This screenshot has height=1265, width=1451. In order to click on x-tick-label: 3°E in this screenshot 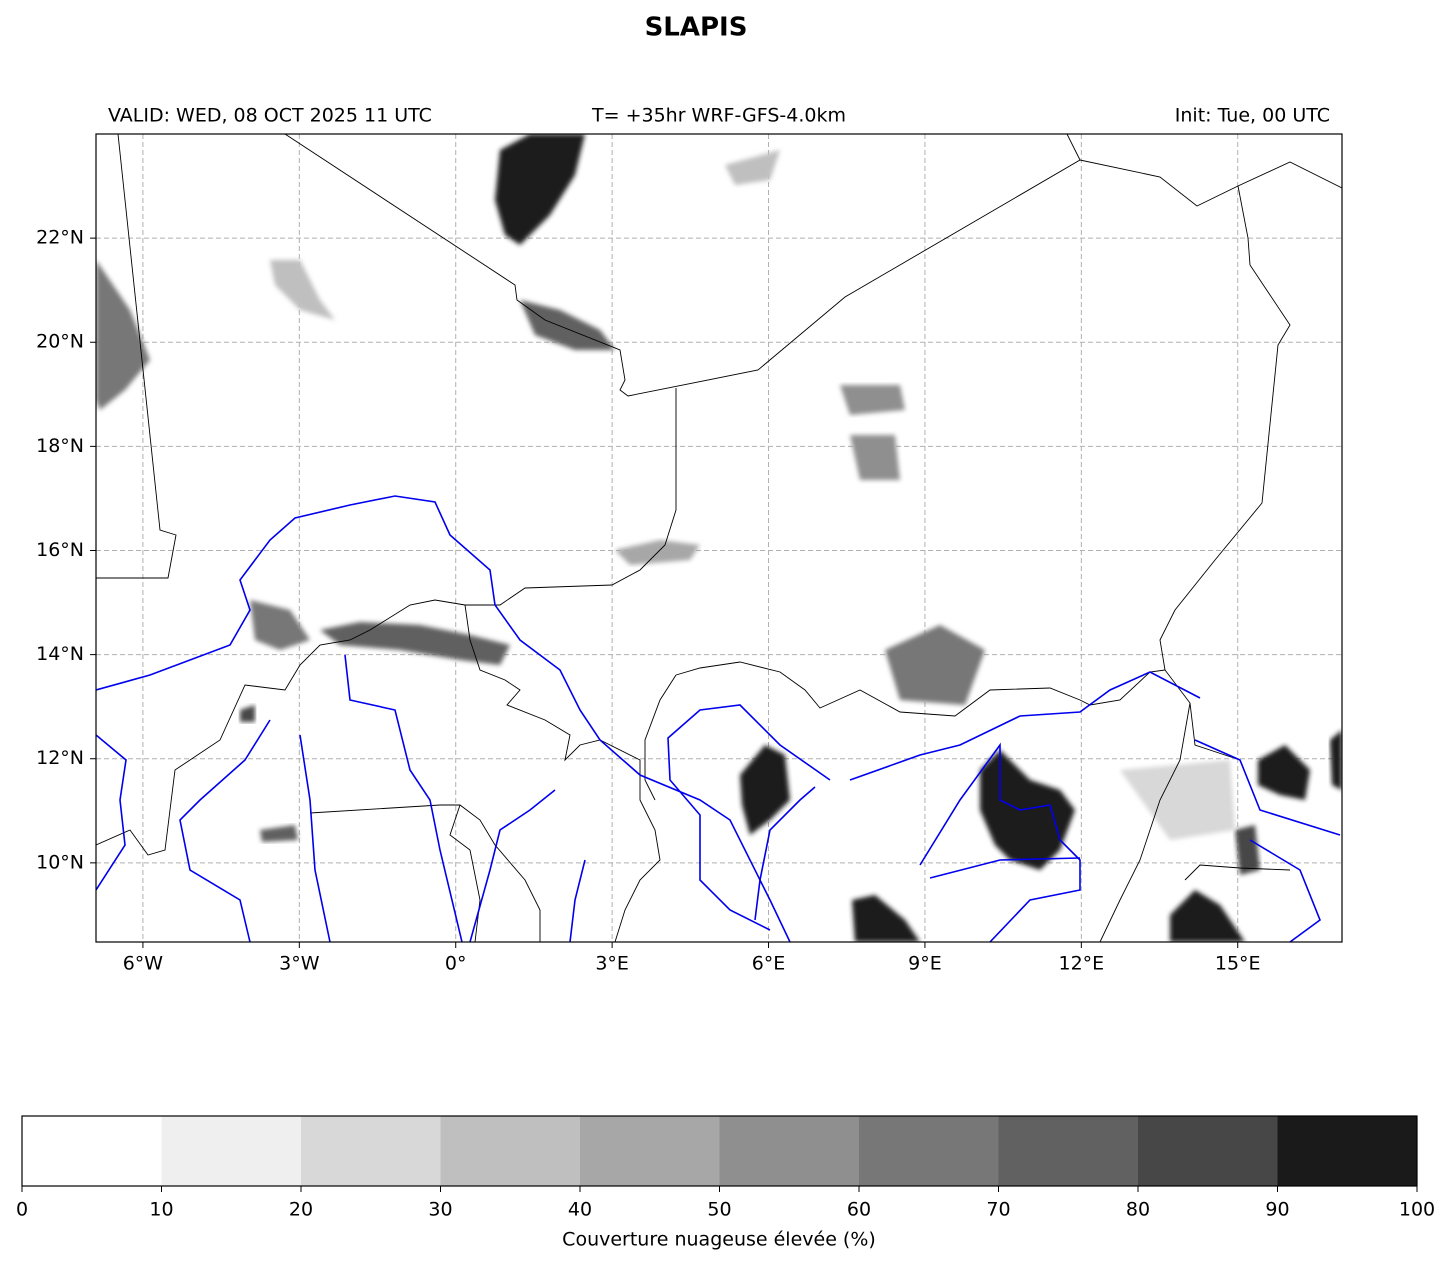, I will do `click(612, 964)`.